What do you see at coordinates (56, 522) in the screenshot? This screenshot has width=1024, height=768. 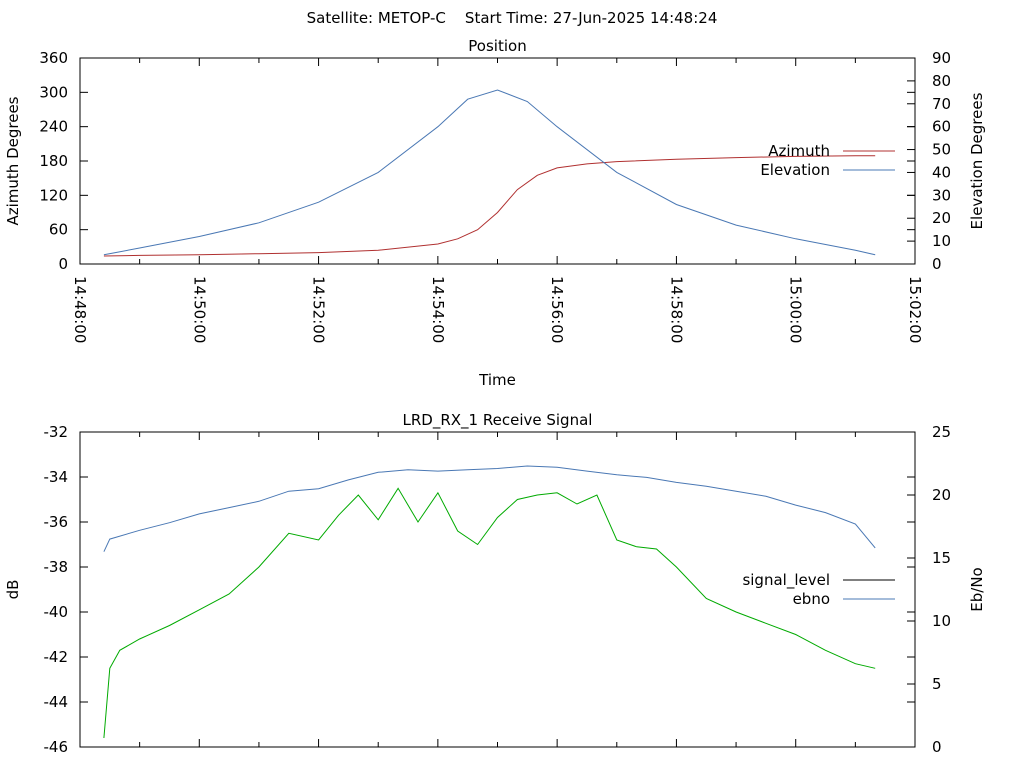 I see `y-tick-label: -36` at bounding box center [56, 522].